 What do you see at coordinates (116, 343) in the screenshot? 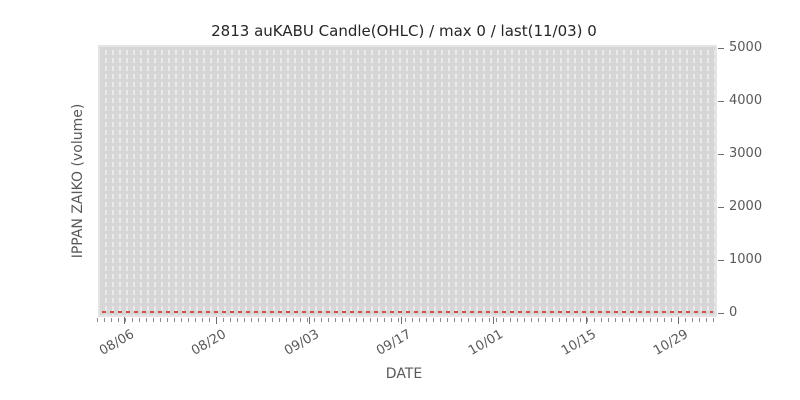
I see `x-tick-label: 08/06` at bounding box center [116, 343].